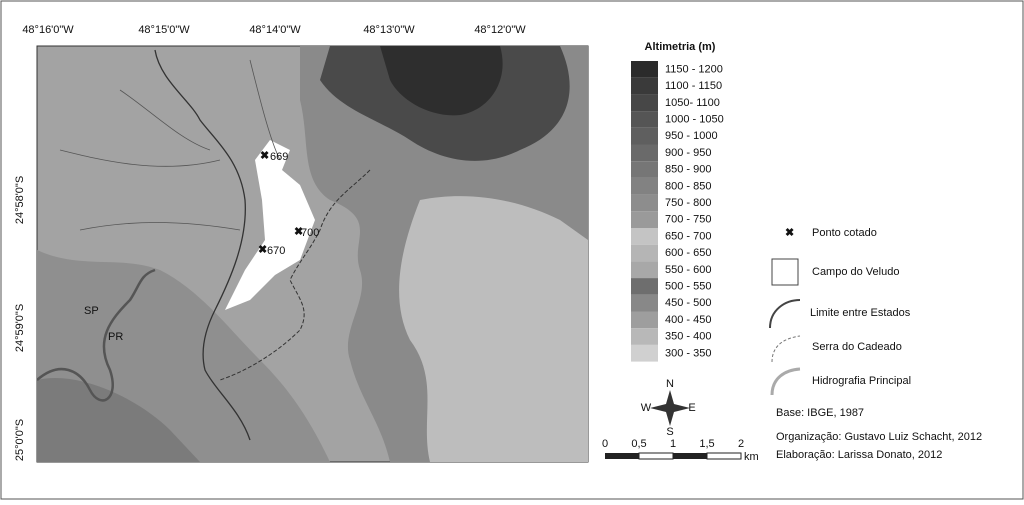 The image size is (1024, 505). What do you see at coordinates (692, 103) in the screenshot?
I see `altimetry-label: 1050- 1100` at bounding box center [692, 103].